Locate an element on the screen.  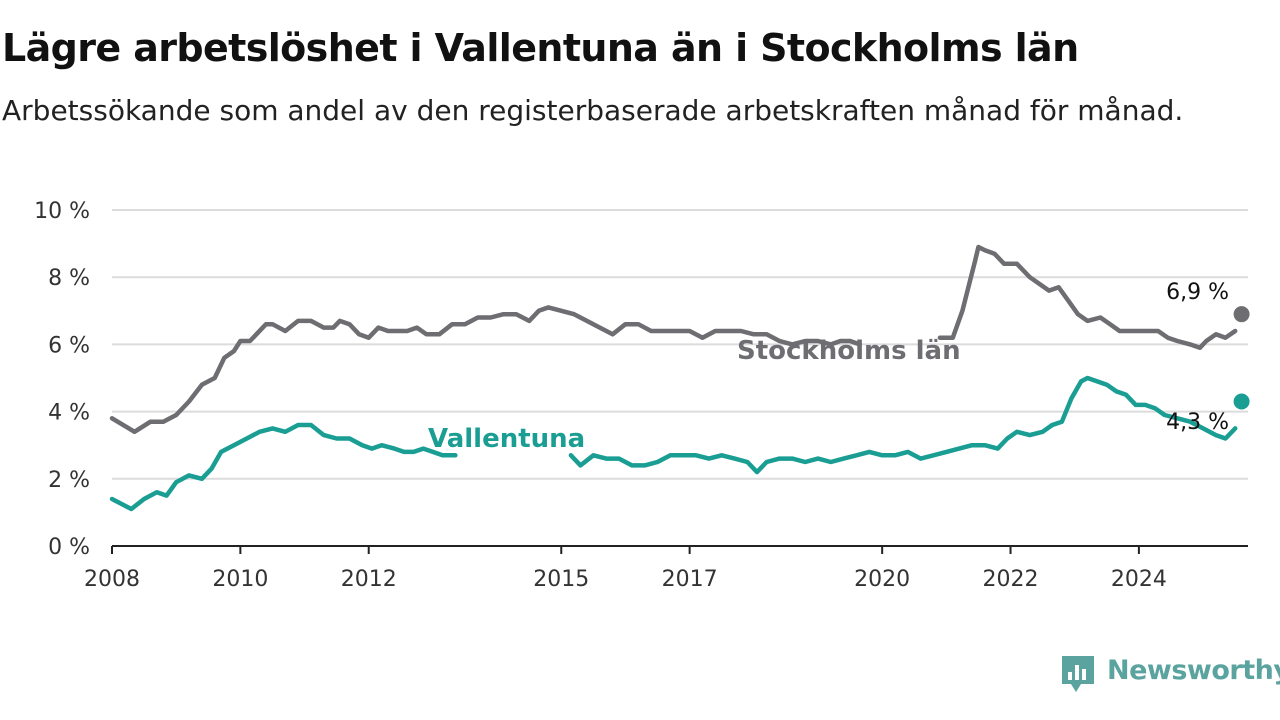
end-marker-stockholms-l-n is located at coordinates (1241, 314).